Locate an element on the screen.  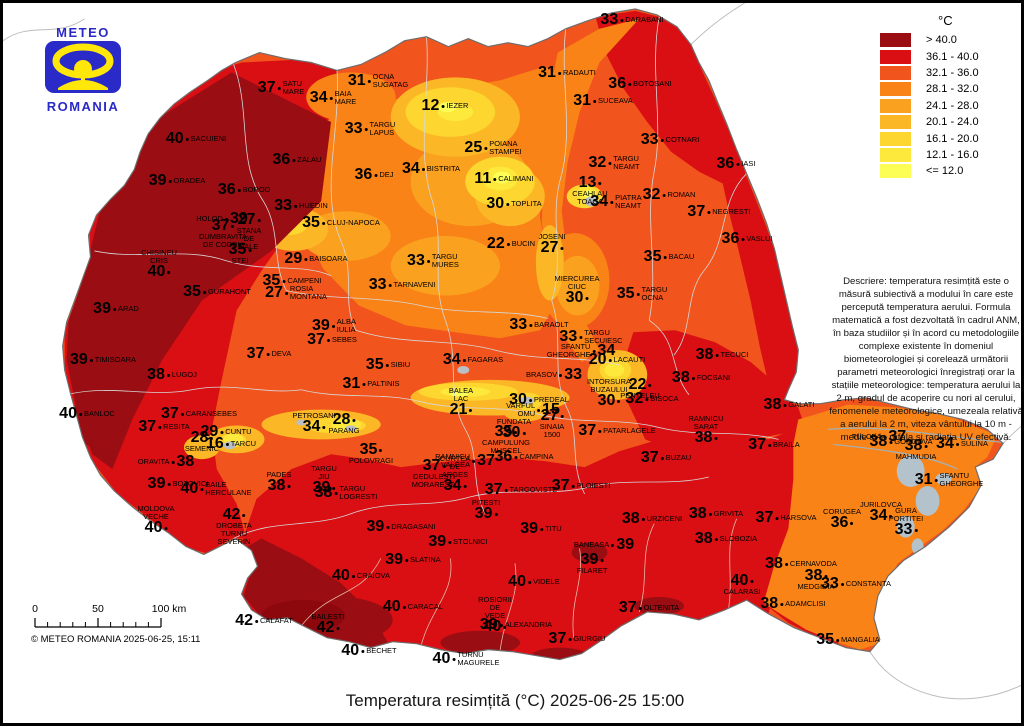
legend-row: 24.1 - 28.0 is located at coordinates (929, 106).